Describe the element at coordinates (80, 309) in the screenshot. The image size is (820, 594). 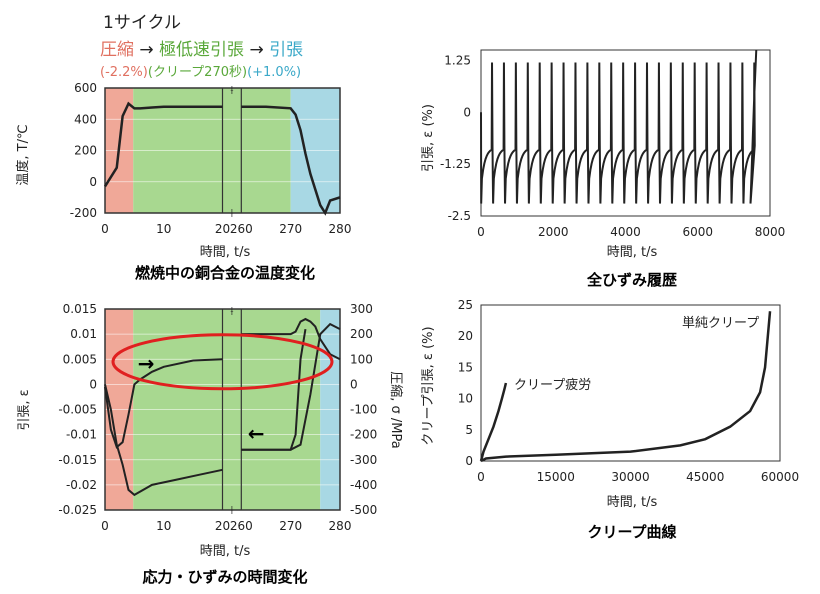
I see `y-tick-label-left: 0.015` at that location.